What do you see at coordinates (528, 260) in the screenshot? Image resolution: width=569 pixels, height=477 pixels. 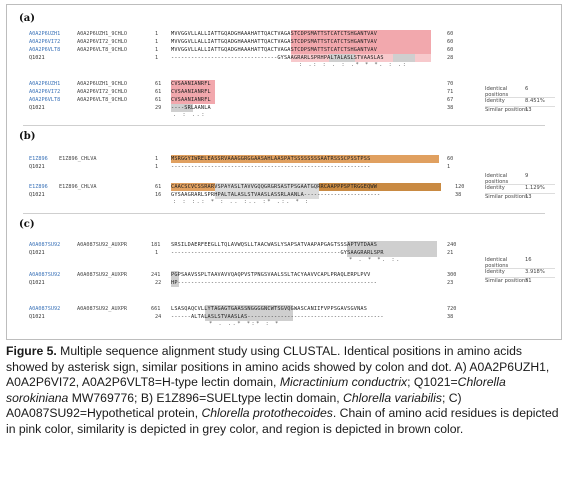 I see `stat-value: 16` at bounding box center [528, 260].